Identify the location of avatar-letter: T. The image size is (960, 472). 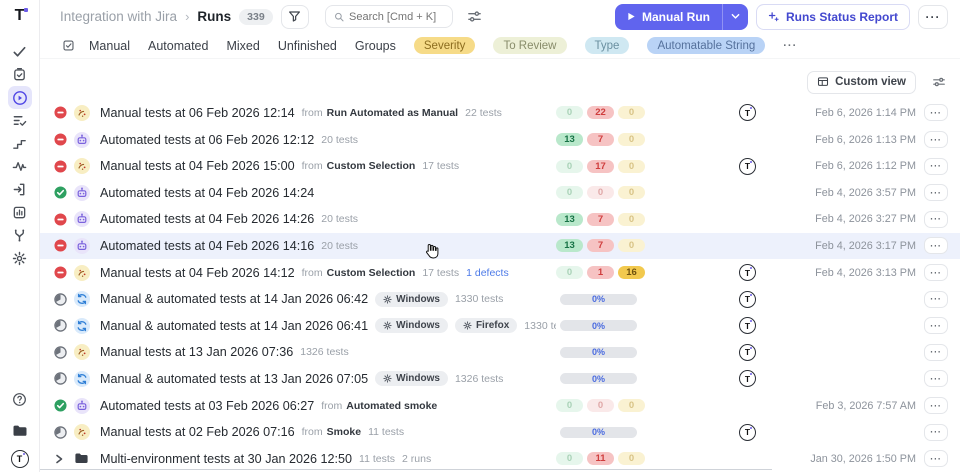
(747, 325).